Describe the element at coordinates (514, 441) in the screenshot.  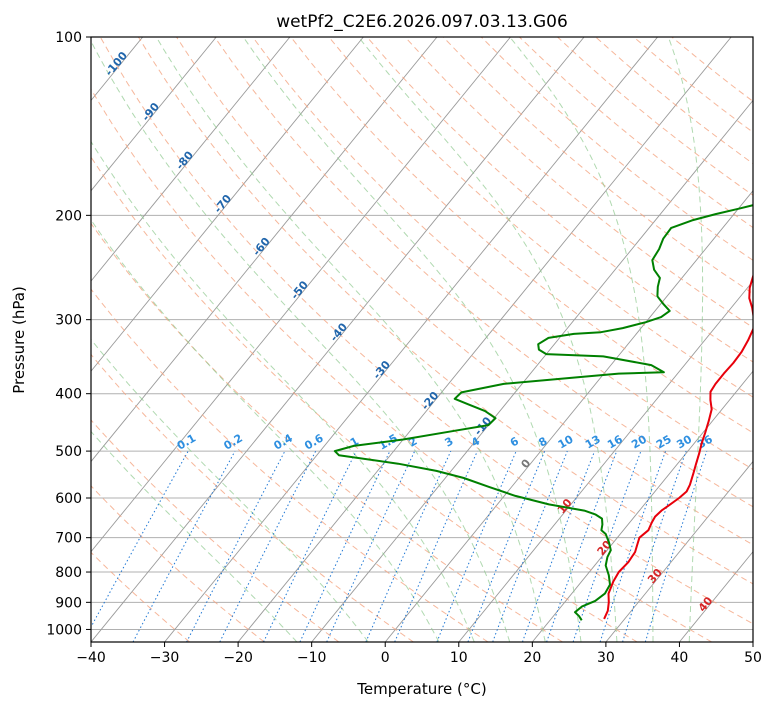
I see `mixing-ratio-label: 6` at that location.